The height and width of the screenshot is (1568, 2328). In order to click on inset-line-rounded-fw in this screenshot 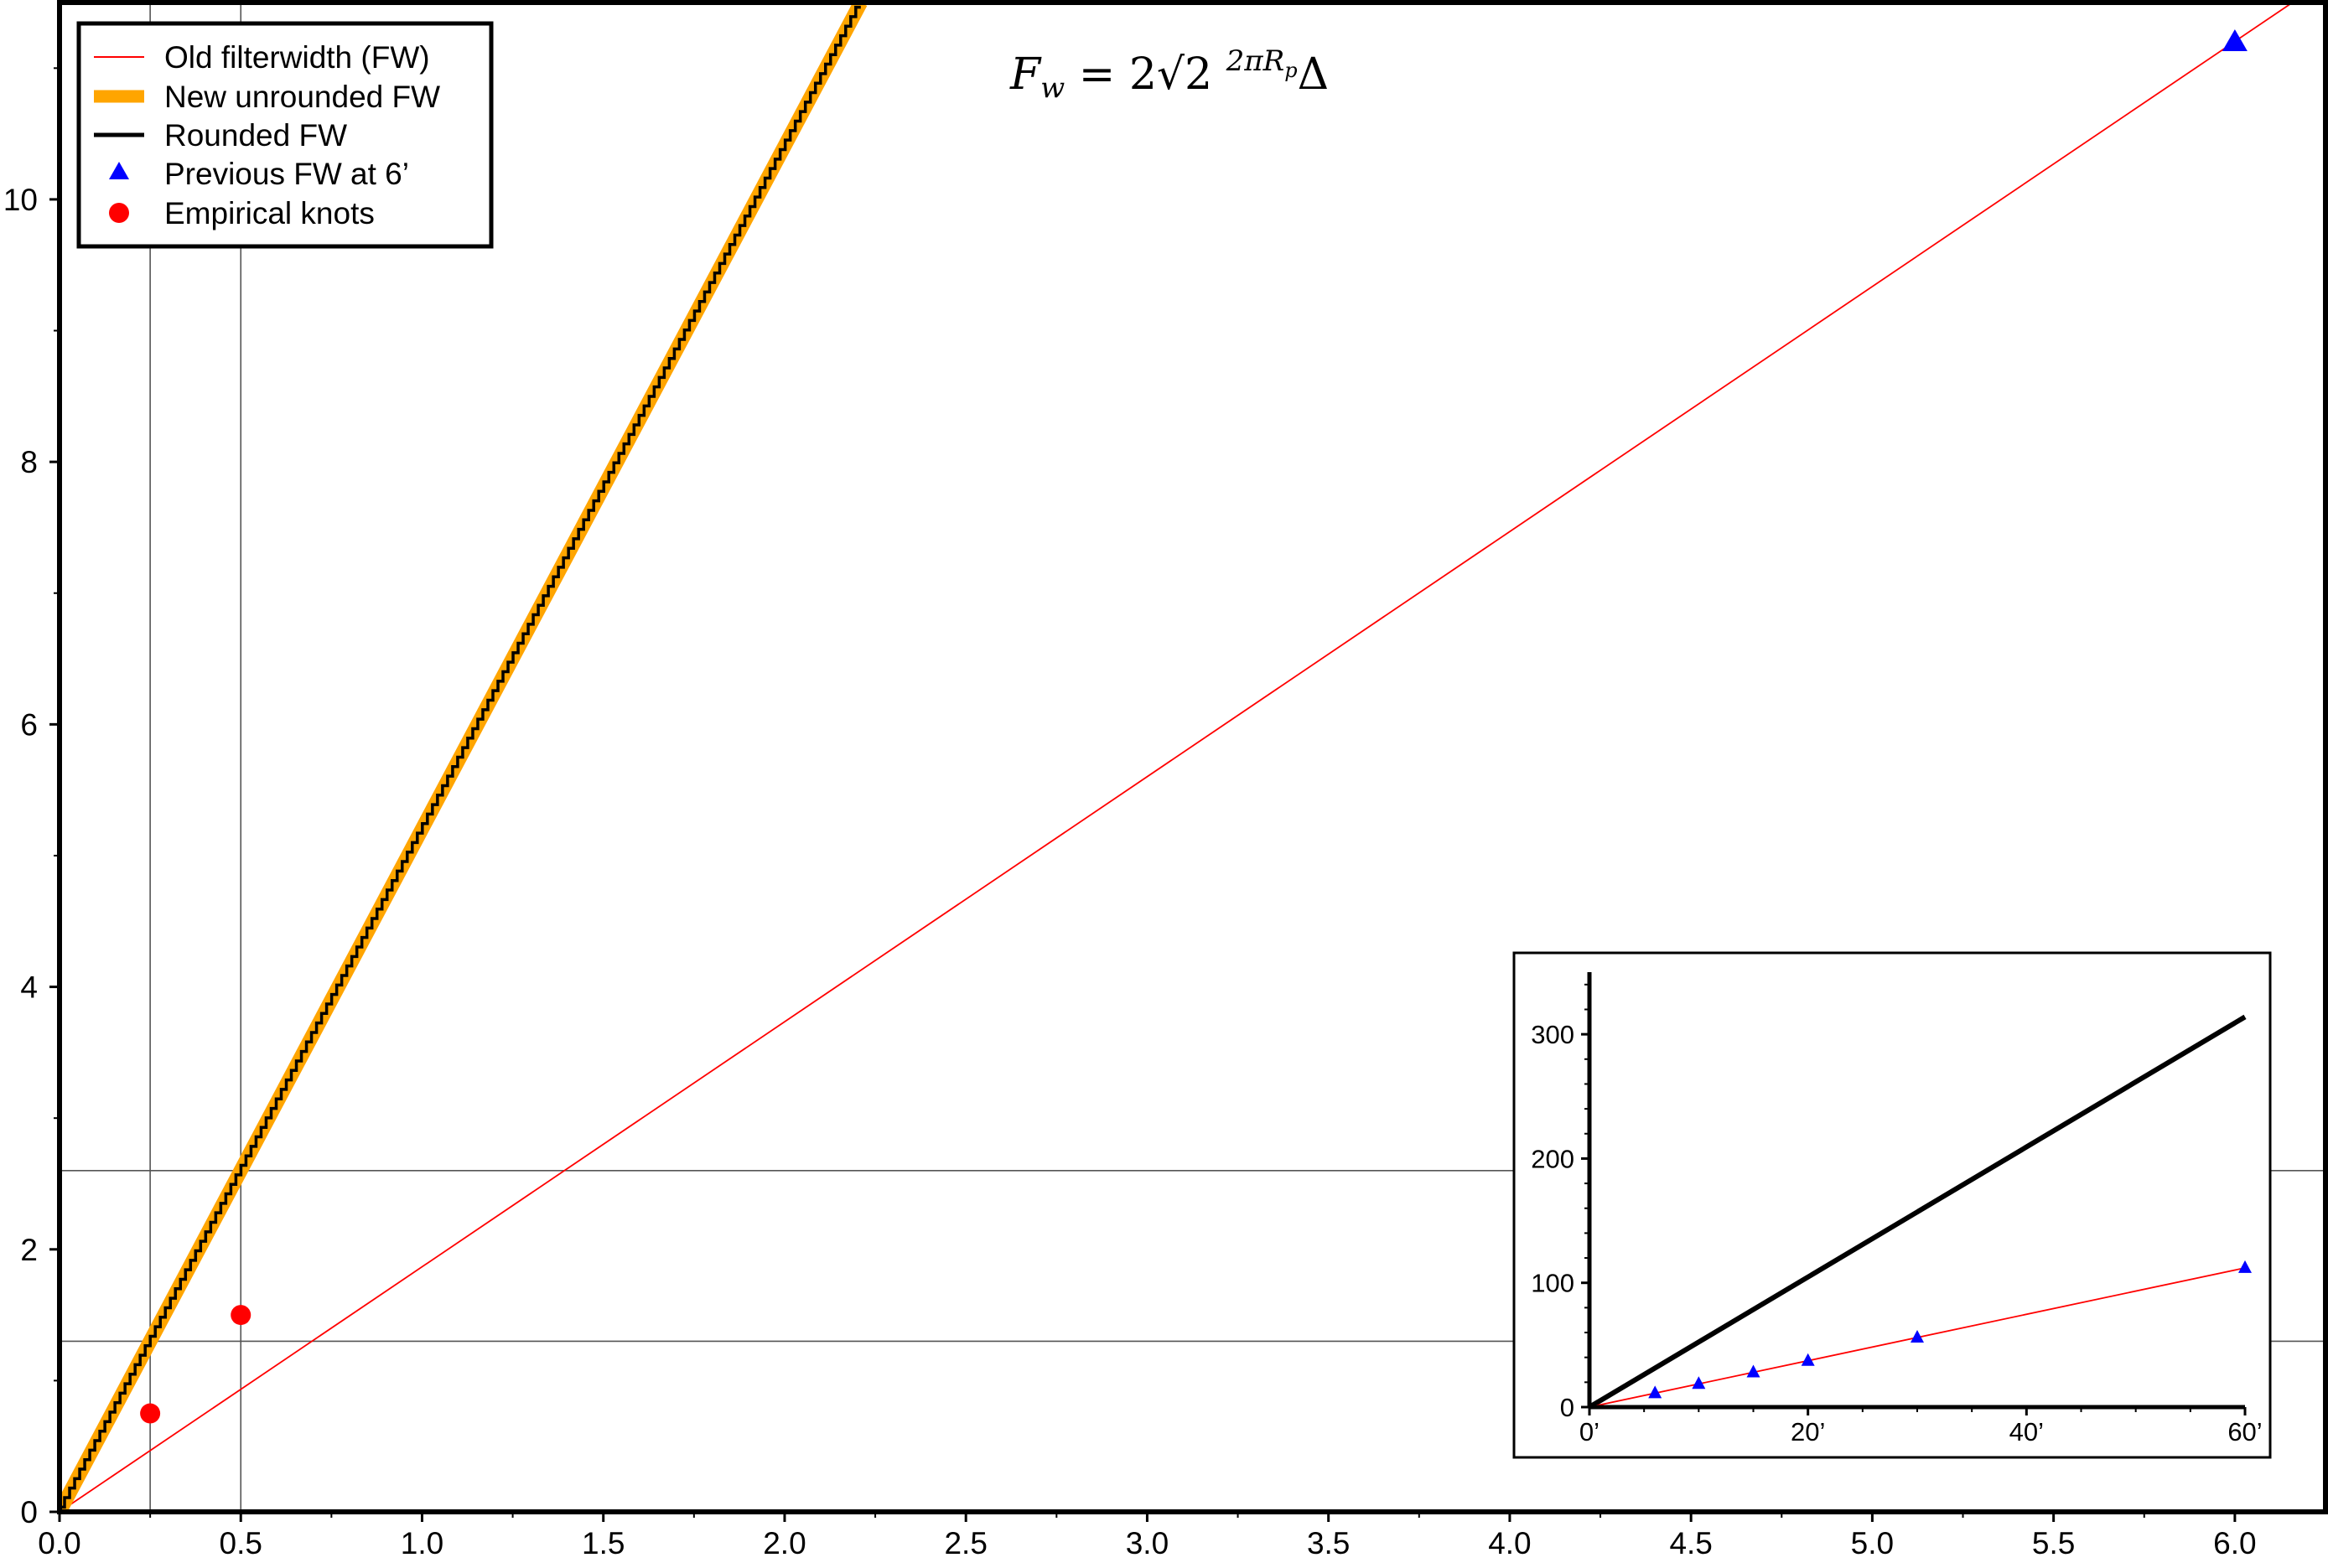, I will do `click(1917, 1212)`.